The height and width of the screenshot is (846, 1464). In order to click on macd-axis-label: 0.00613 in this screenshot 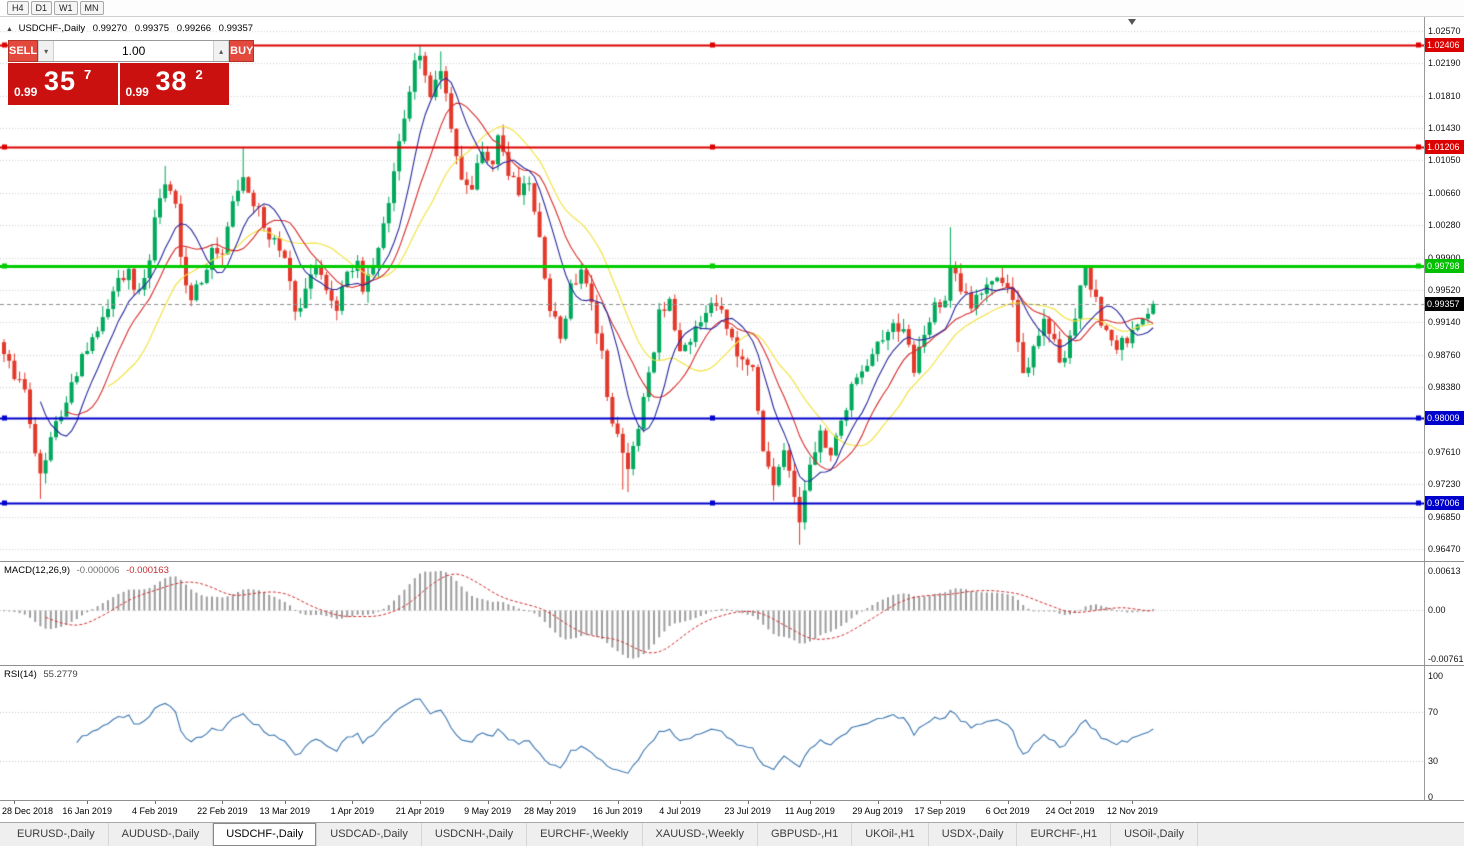, I will do `click(1444, 571)`.